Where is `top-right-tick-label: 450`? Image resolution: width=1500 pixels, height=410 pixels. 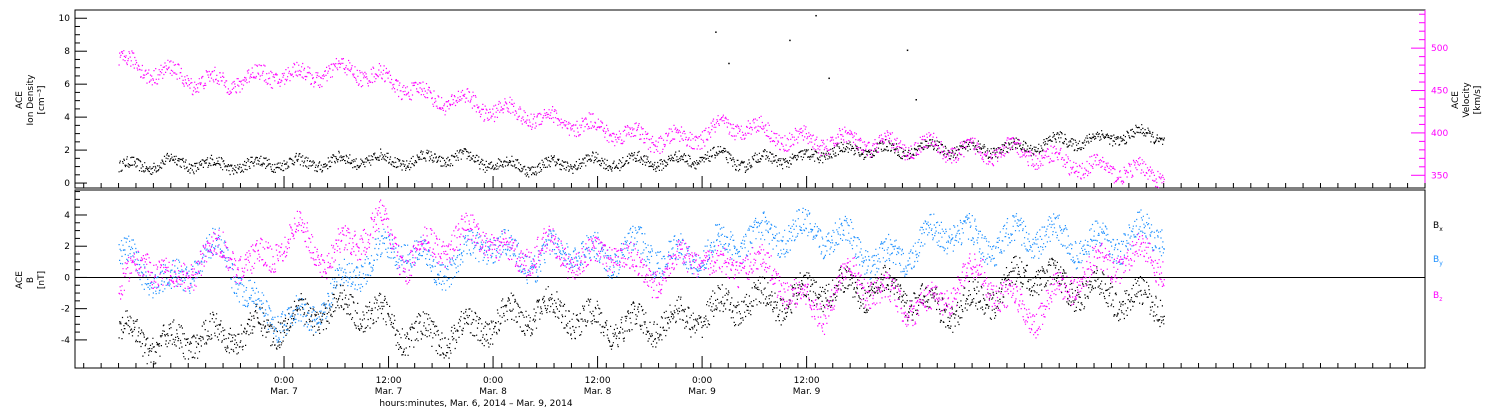
top-right-tick-label: 450 is located at coordinates (1439, 92).